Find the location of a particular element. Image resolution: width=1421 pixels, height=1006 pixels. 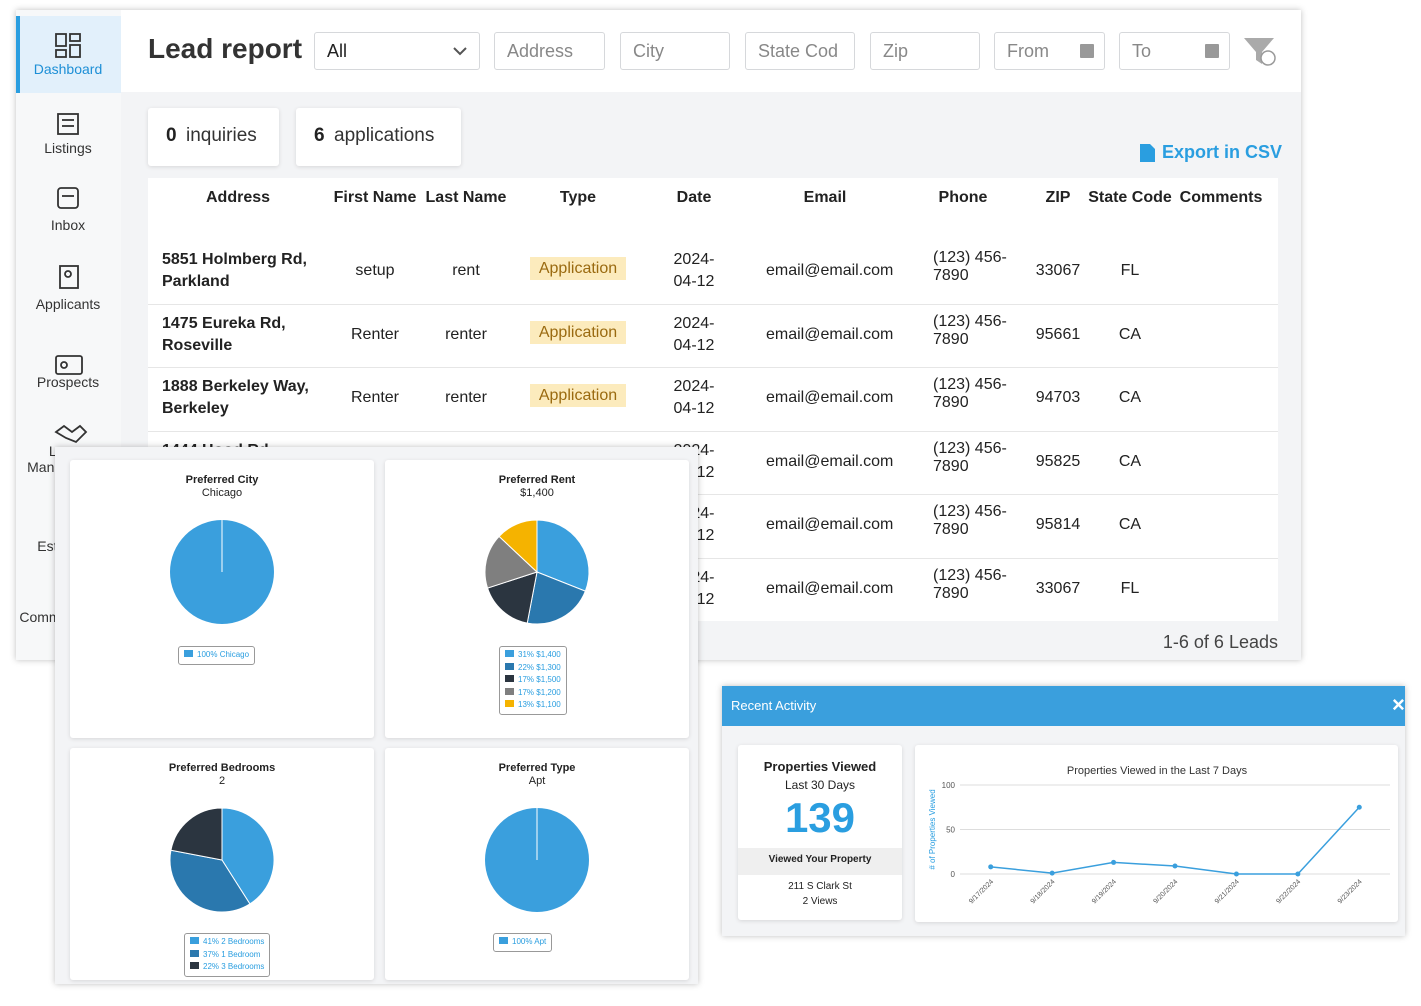

filter-input: To is located at coordinates (1174, 51).